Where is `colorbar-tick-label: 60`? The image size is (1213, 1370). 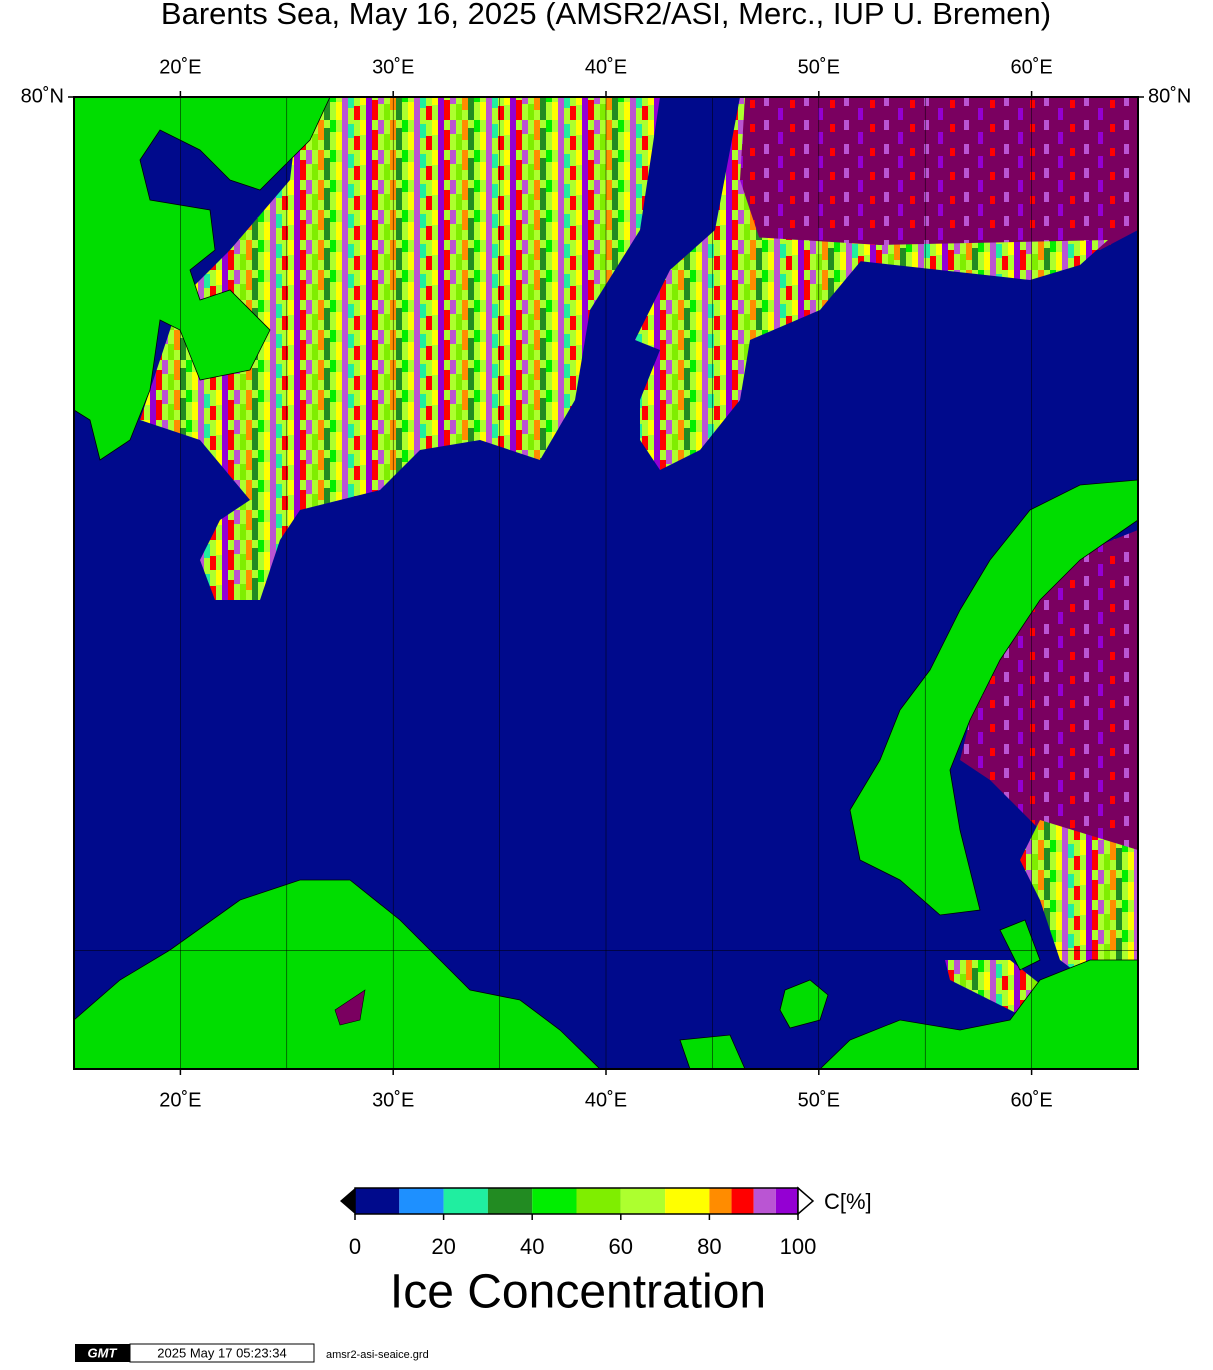 colorbar-tick-label: 60 is located at coordinates (621, 1246).